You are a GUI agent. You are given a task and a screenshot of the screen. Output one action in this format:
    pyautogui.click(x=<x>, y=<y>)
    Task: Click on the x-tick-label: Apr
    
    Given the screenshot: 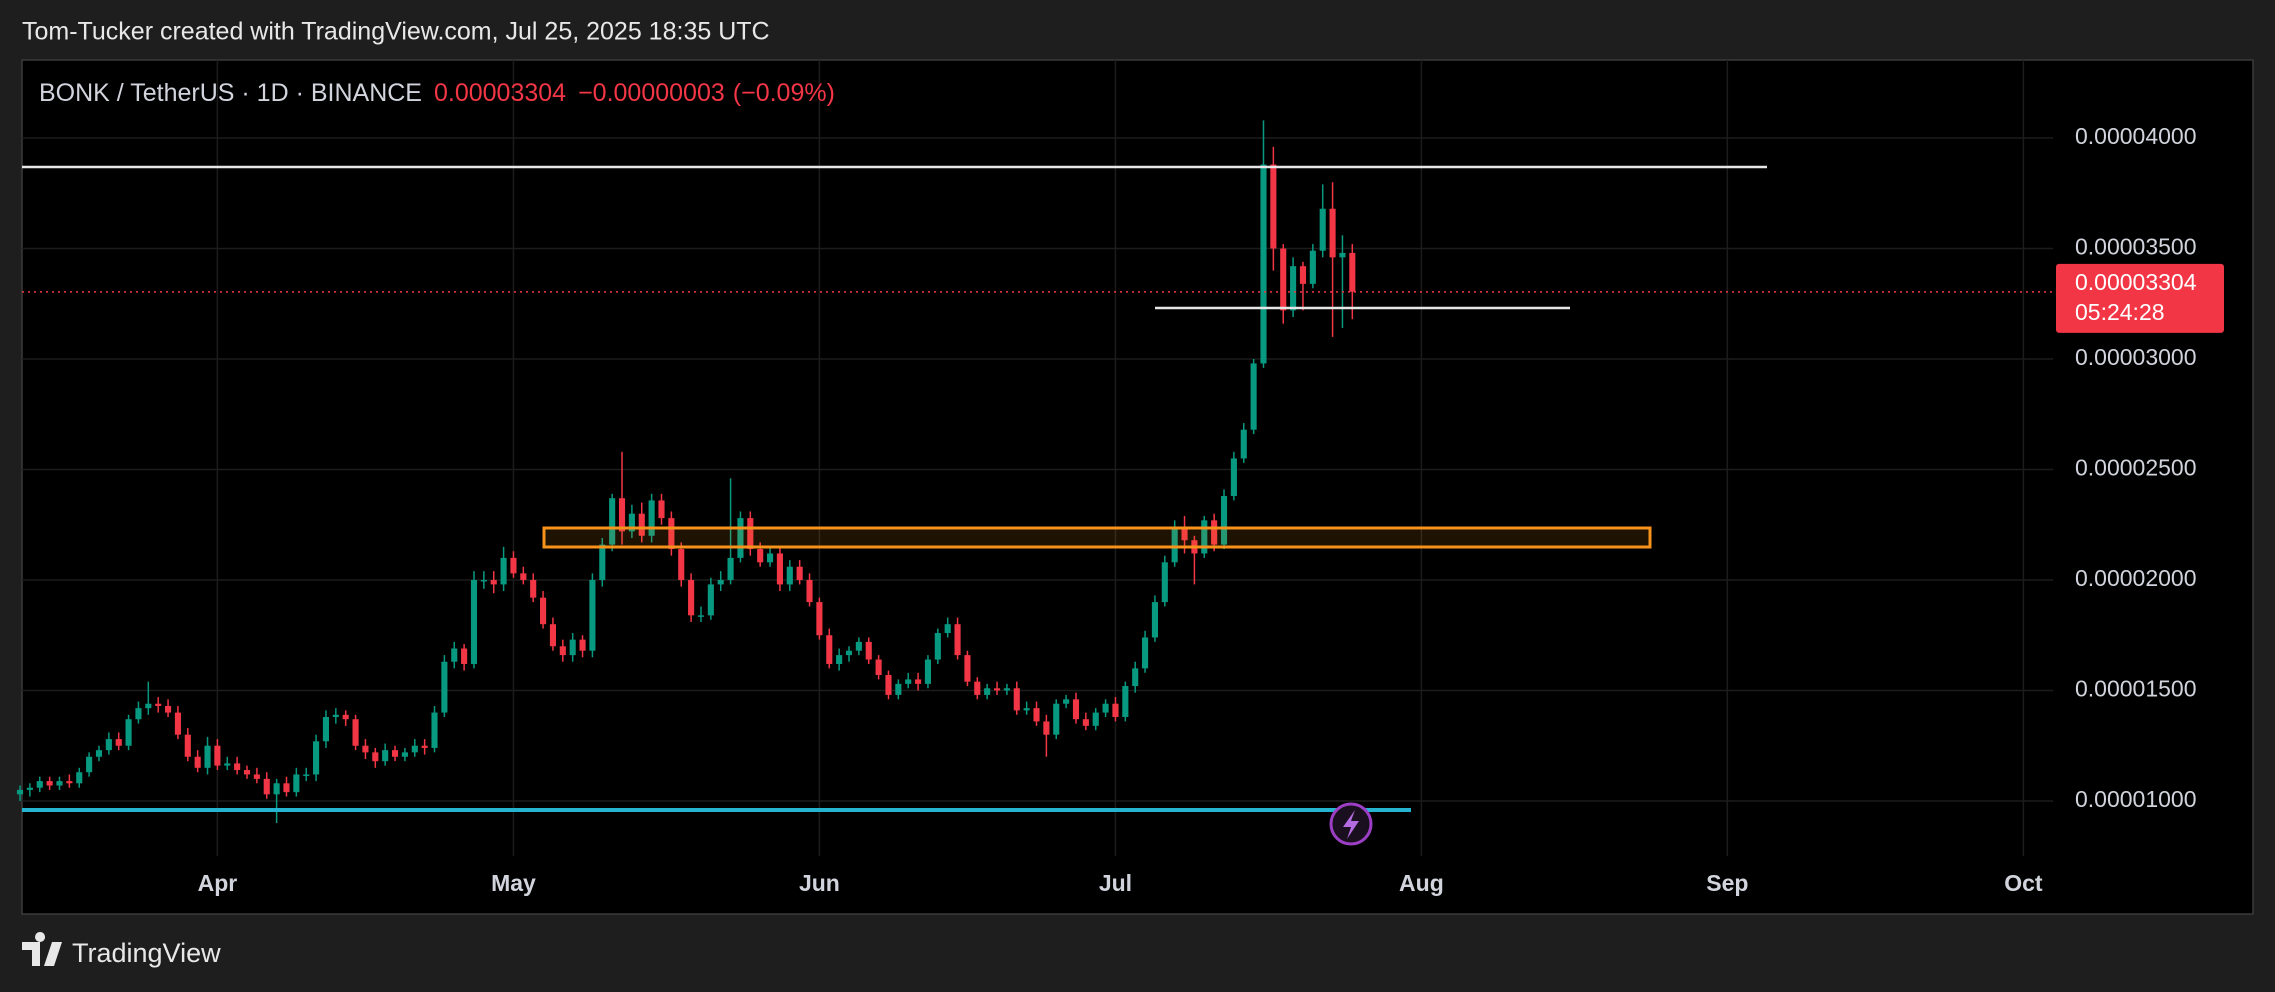 What is the action you would take?
    pyautogui.click(x=218, y=883)
    